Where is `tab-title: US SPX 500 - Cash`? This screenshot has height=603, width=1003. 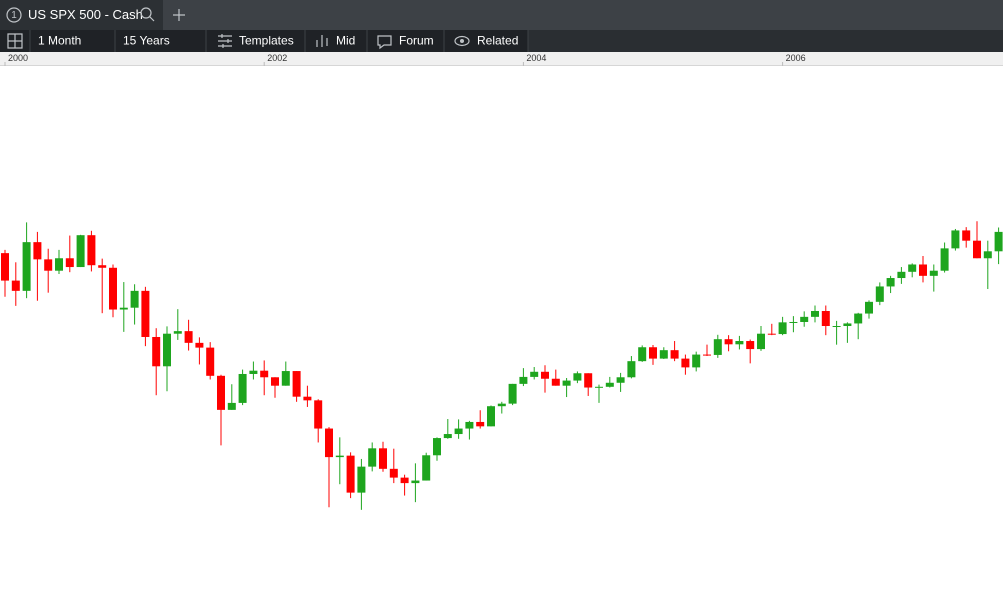 tab-title: US SPX 500 - Cash is located at coordinates (85, 14).